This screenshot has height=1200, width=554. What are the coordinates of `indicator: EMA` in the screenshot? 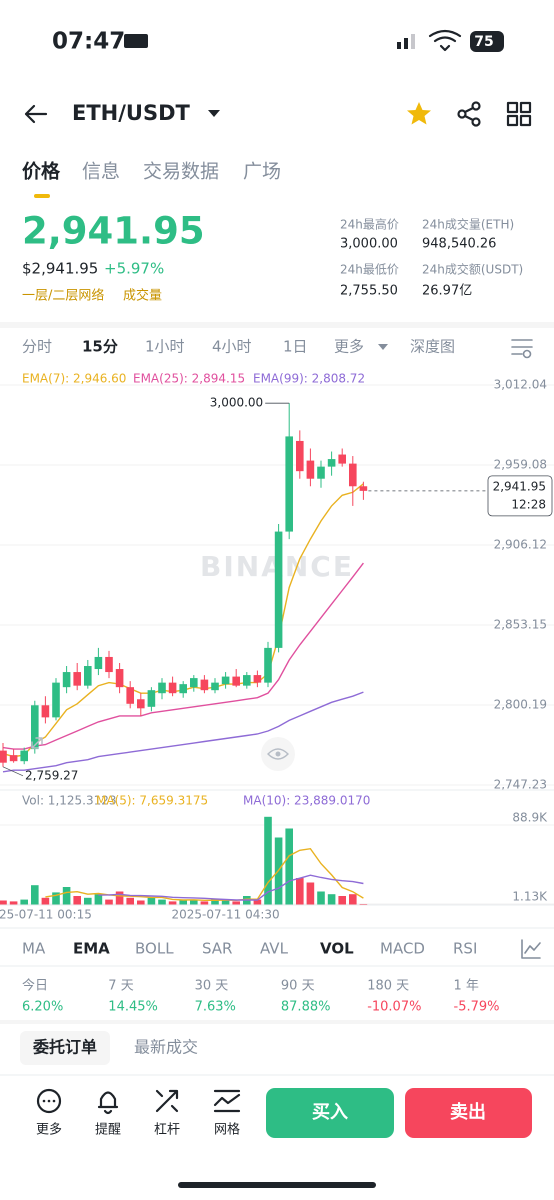 It's located at (91, 949).